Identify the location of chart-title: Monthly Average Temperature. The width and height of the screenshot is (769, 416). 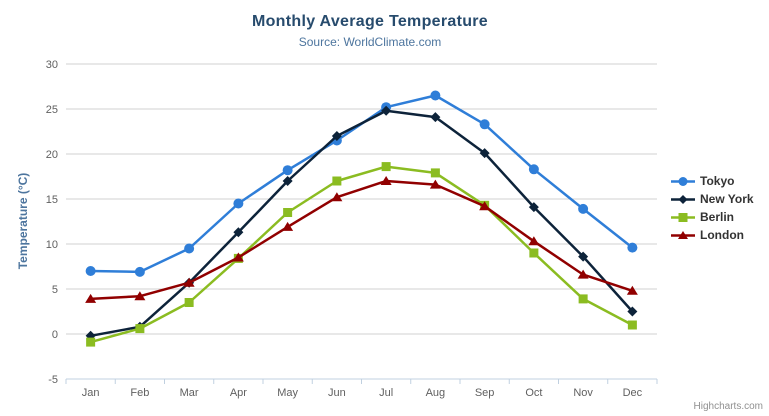
(369, 21).